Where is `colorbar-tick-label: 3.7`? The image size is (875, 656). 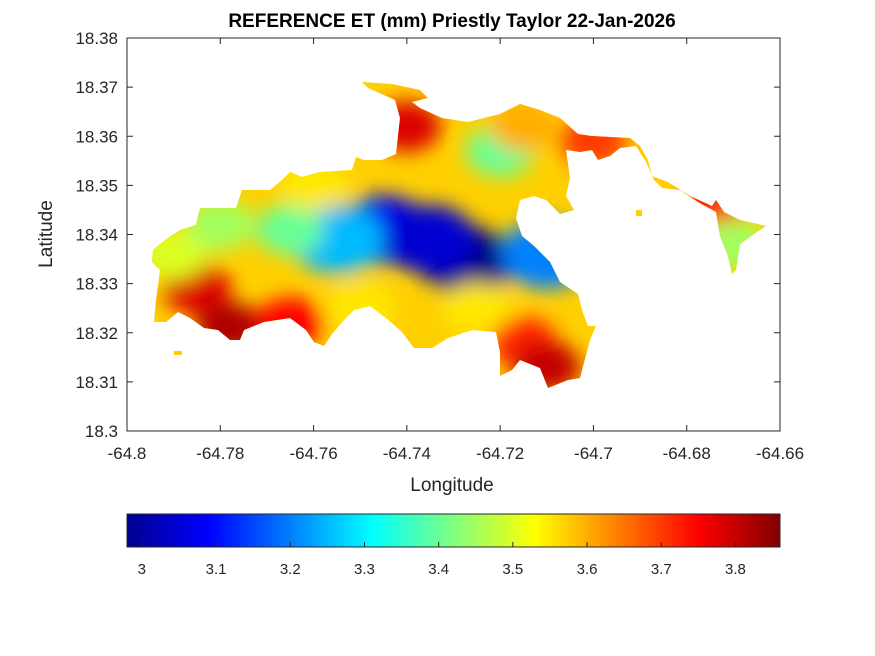
colorbar-tick-label: 3.7 is located at coordinates (661, 569).